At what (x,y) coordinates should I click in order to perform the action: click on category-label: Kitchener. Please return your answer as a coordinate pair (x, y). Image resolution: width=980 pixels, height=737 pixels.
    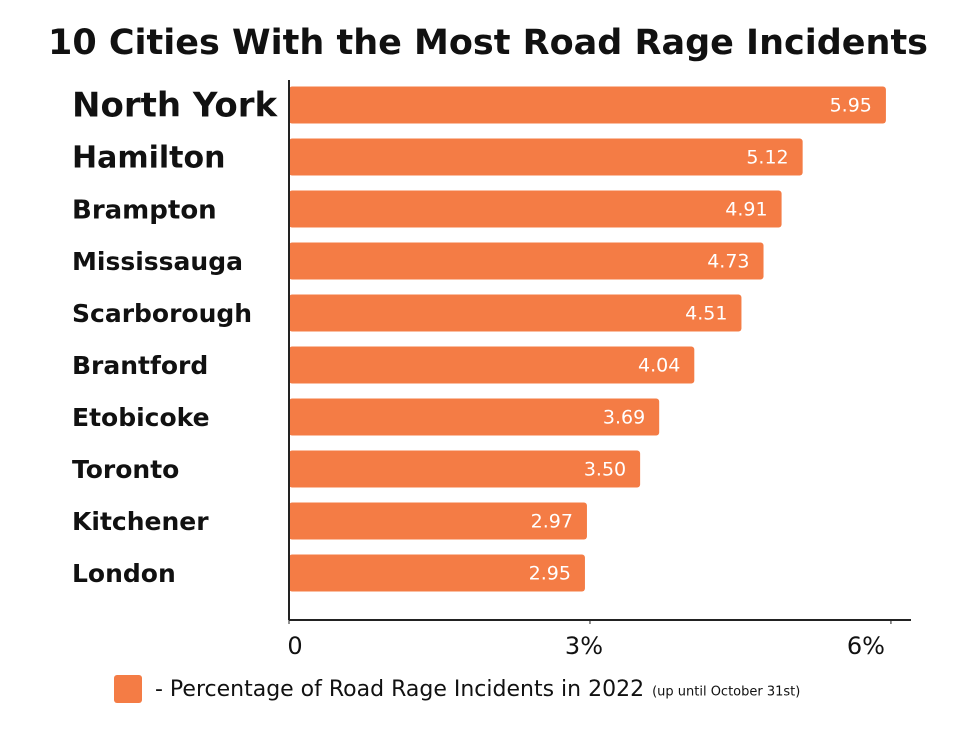
    Looking at the image, I should click on (140, 521).